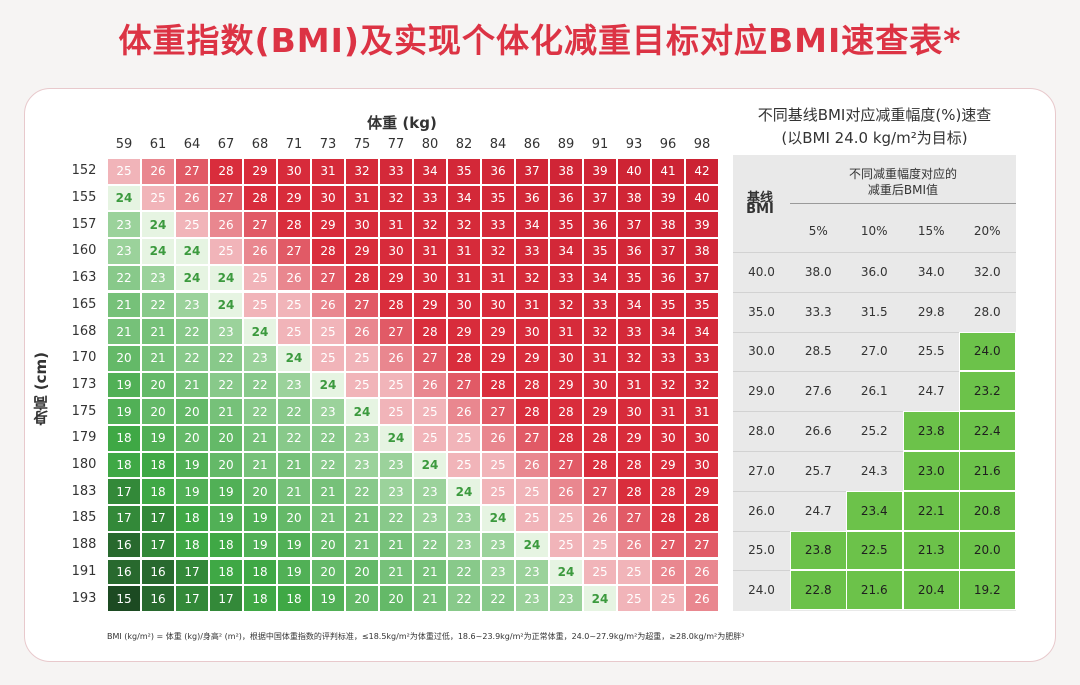  Describe the element at coordinates (668, 144) in the screenshot. I see `weight-tick-label: 96` at that location.